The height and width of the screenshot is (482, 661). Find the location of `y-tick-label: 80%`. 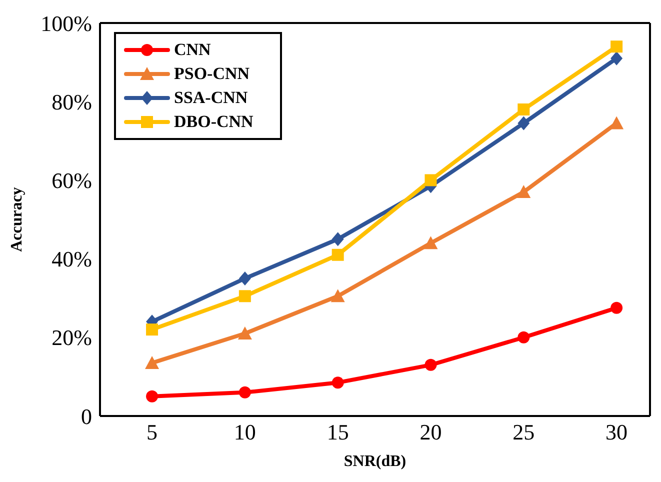

y-tick-label: 80% is located at coordinates (72, 101).